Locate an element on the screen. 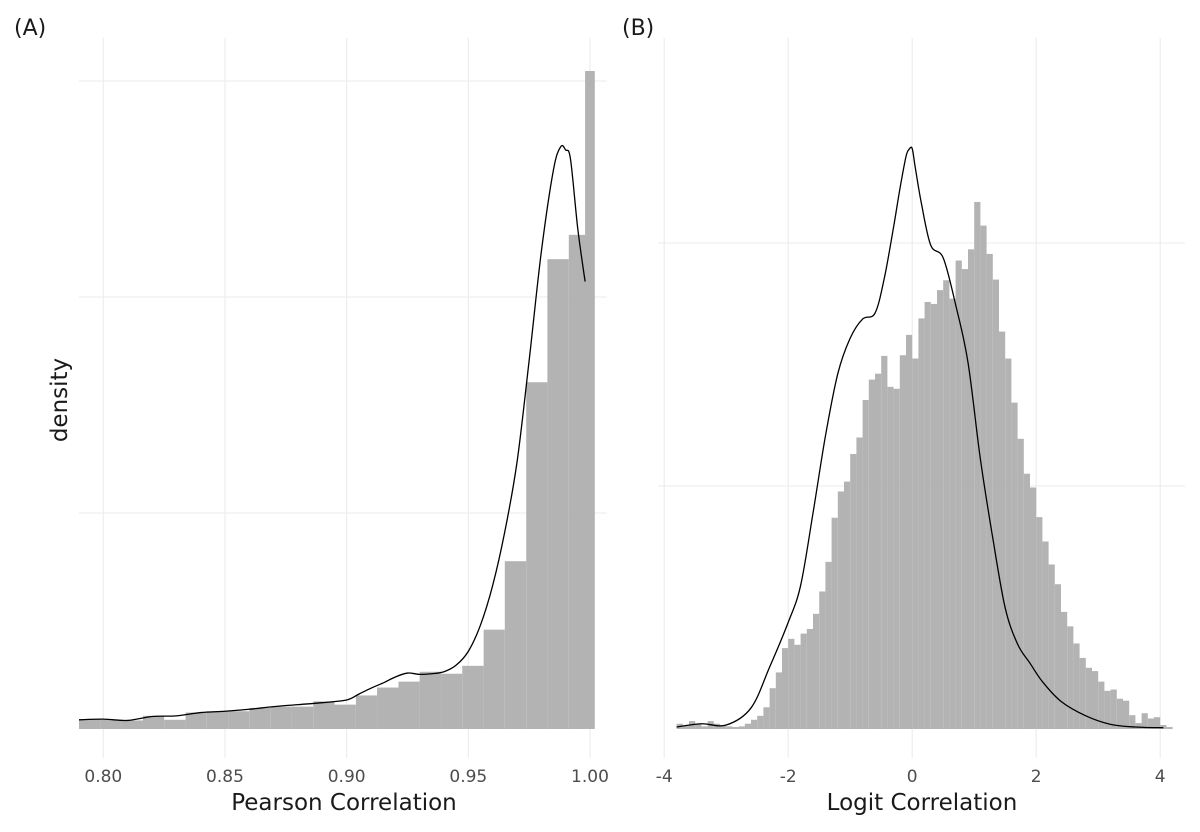 This screenshot has height=832, width=1200. y-axis-title: density is located at coordinates (60, 400).